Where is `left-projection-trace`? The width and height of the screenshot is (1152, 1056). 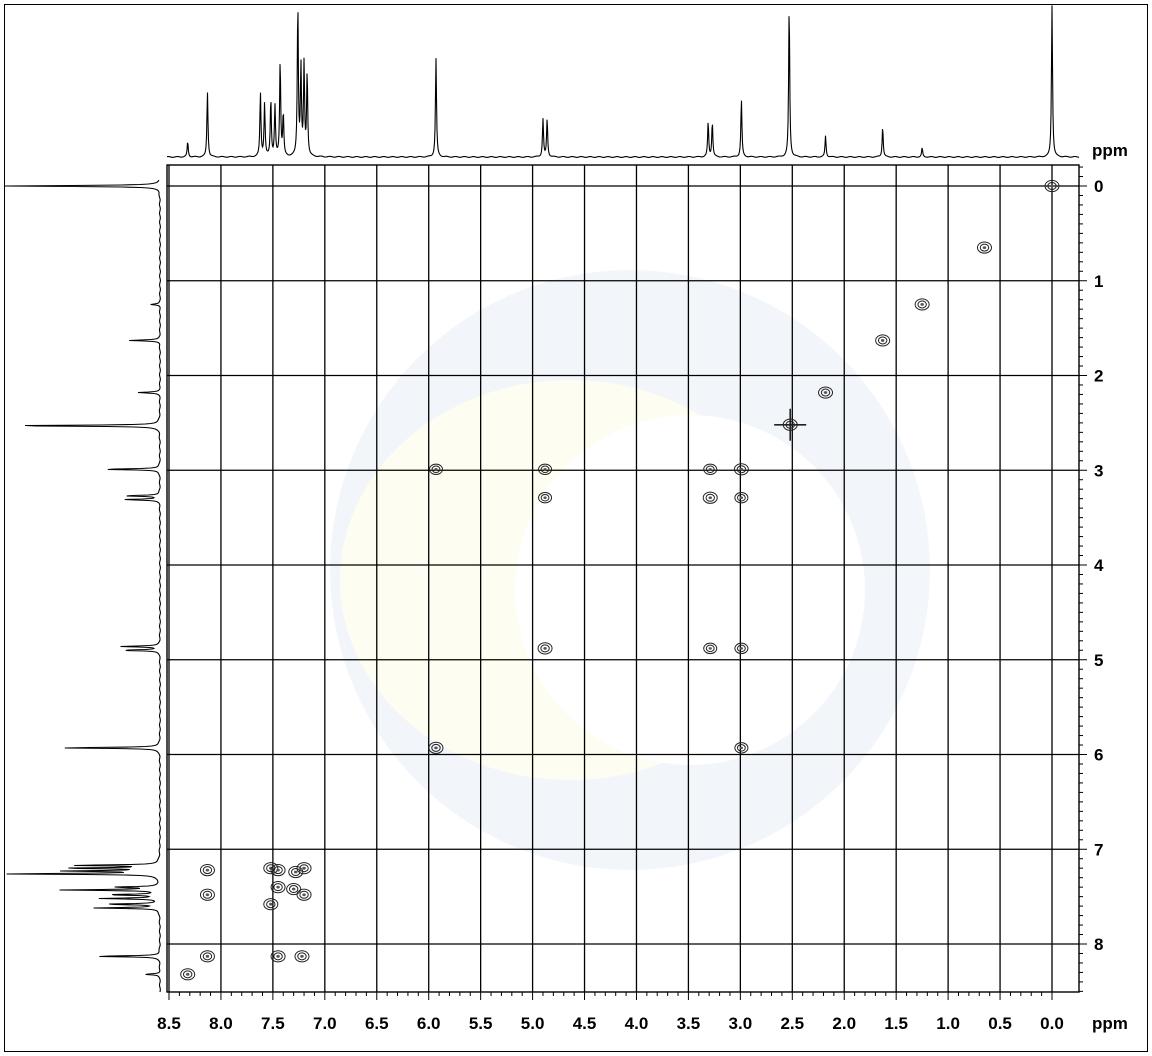
left-projection-trace is located at coordinates (82, 586).